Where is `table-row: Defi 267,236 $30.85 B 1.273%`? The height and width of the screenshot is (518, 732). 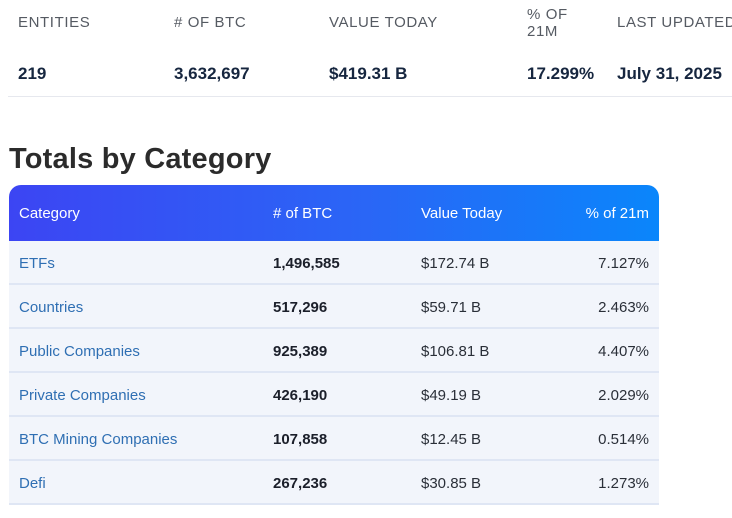 table-row: Defi 267,236 $30.85 B 1.273% is located at coordinates (334, 483).